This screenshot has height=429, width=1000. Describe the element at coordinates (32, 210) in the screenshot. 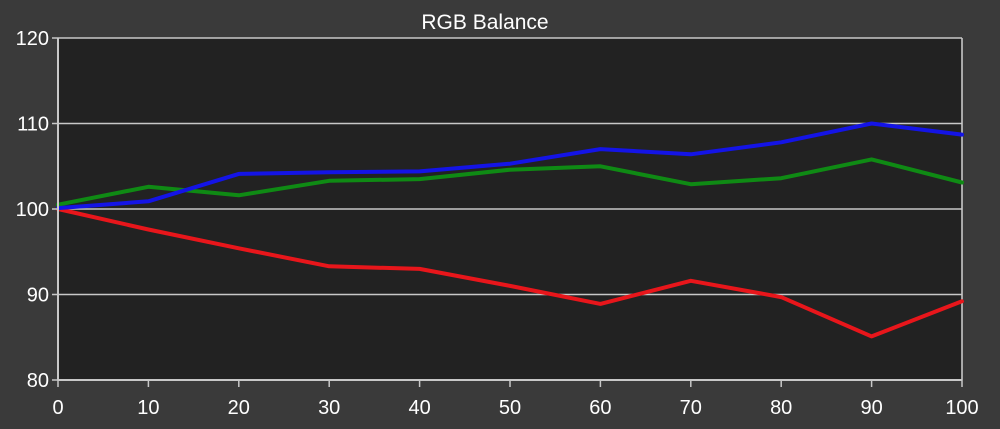

I see `y-tick-label: 100` at that location.